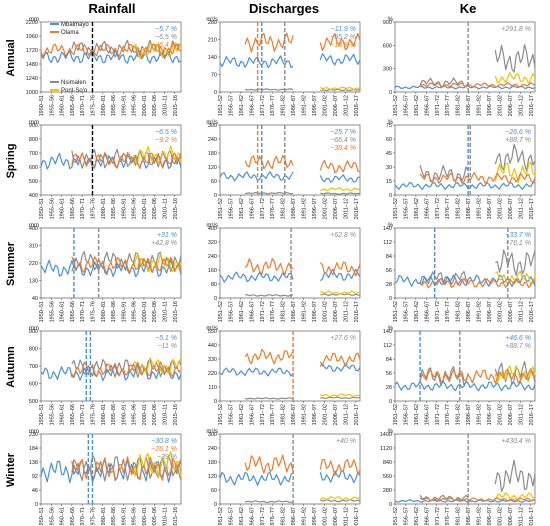 This screenshot has height=526, width=550. I want to click on y-tick-label: 28, so click(389, 388).